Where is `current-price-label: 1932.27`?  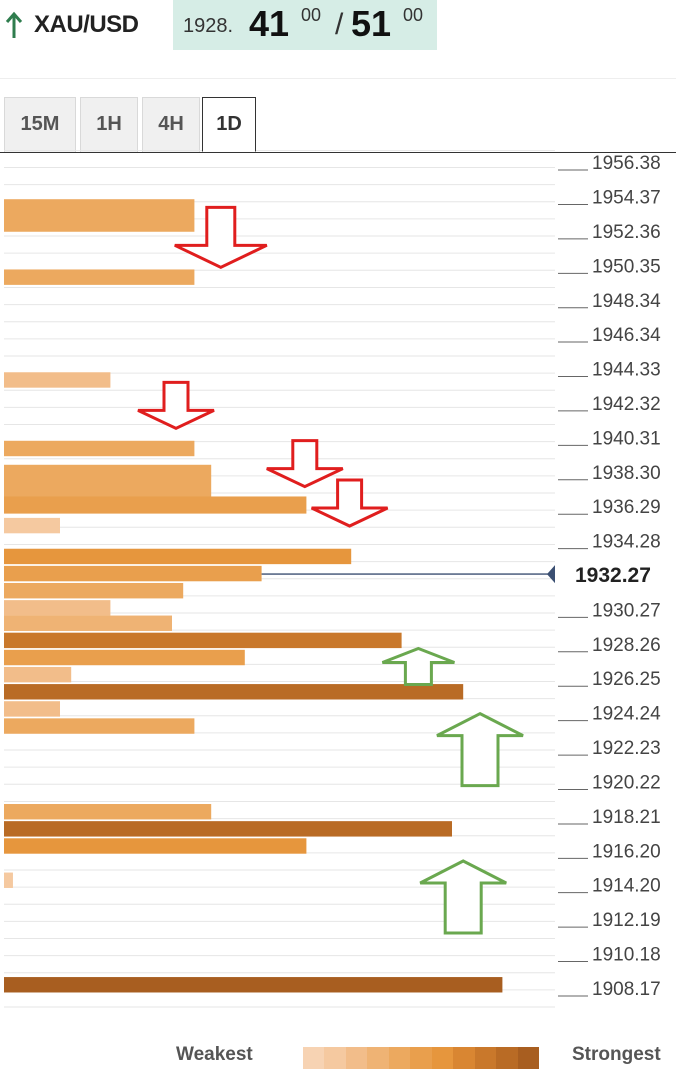 current-price-label: 1932.27 is located at coordinates (613, 575).